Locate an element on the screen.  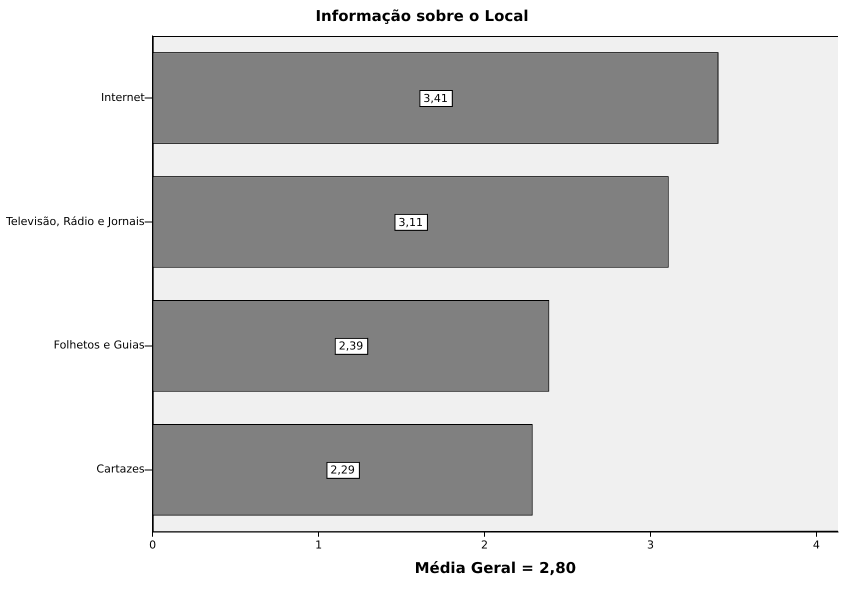
y-tick-label: Folhetos e Guias is located at coordinates (99, 345).